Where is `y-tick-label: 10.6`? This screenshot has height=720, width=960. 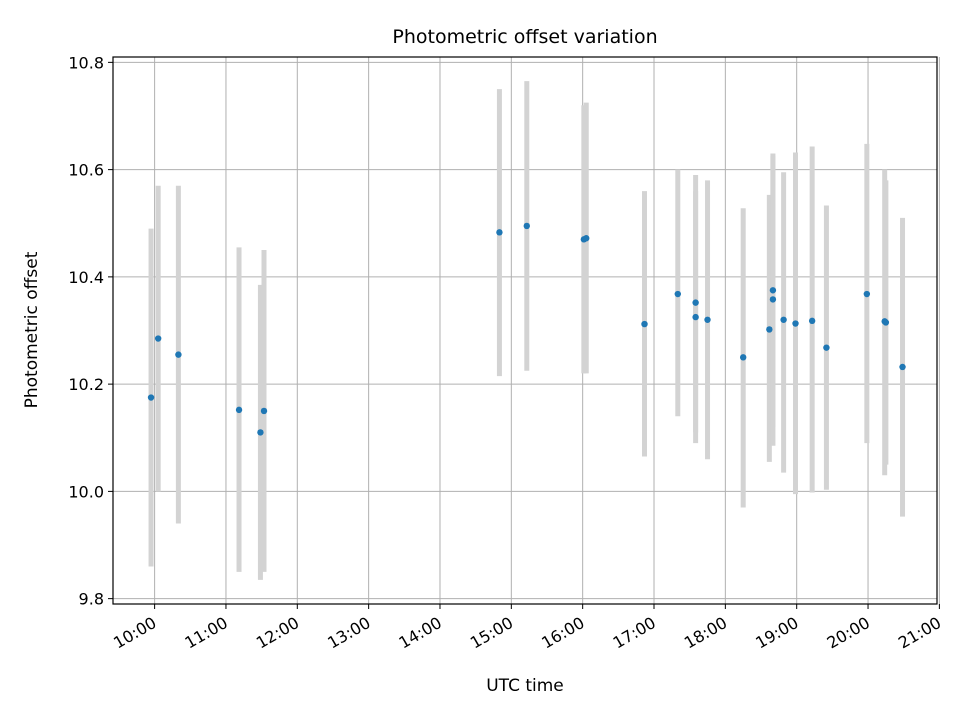
y-tick-label: 10.6 is located at coordinates (86, 170).